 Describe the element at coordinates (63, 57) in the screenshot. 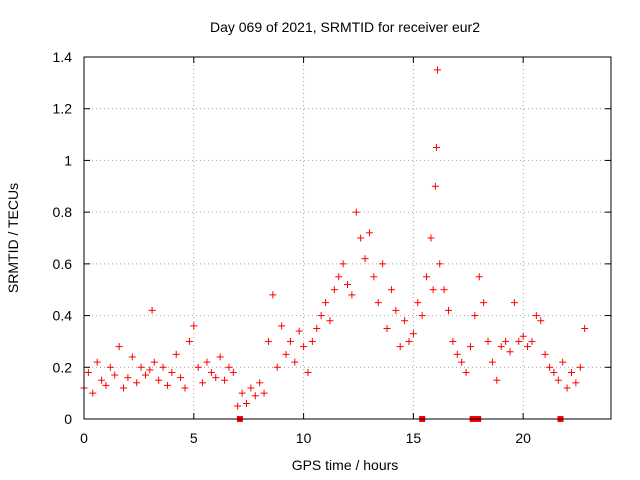

I see `y-tick-label: 1.4` at that location.